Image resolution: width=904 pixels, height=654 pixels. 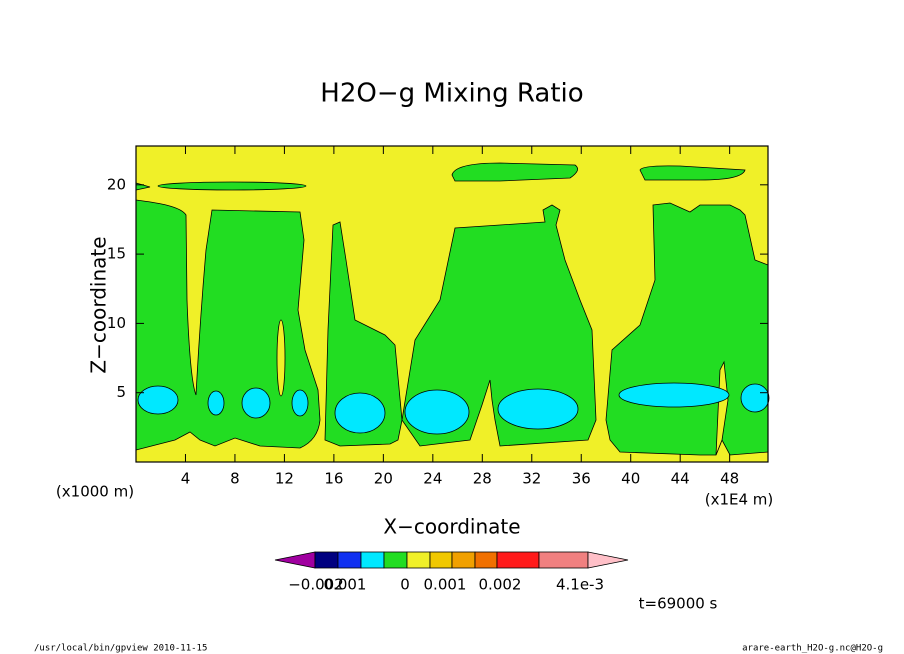 What do you see at coordinates (580, 585) in the screenshot?
I see `colorbar-label: 4.1e-3` at bounding box center [580, 585].